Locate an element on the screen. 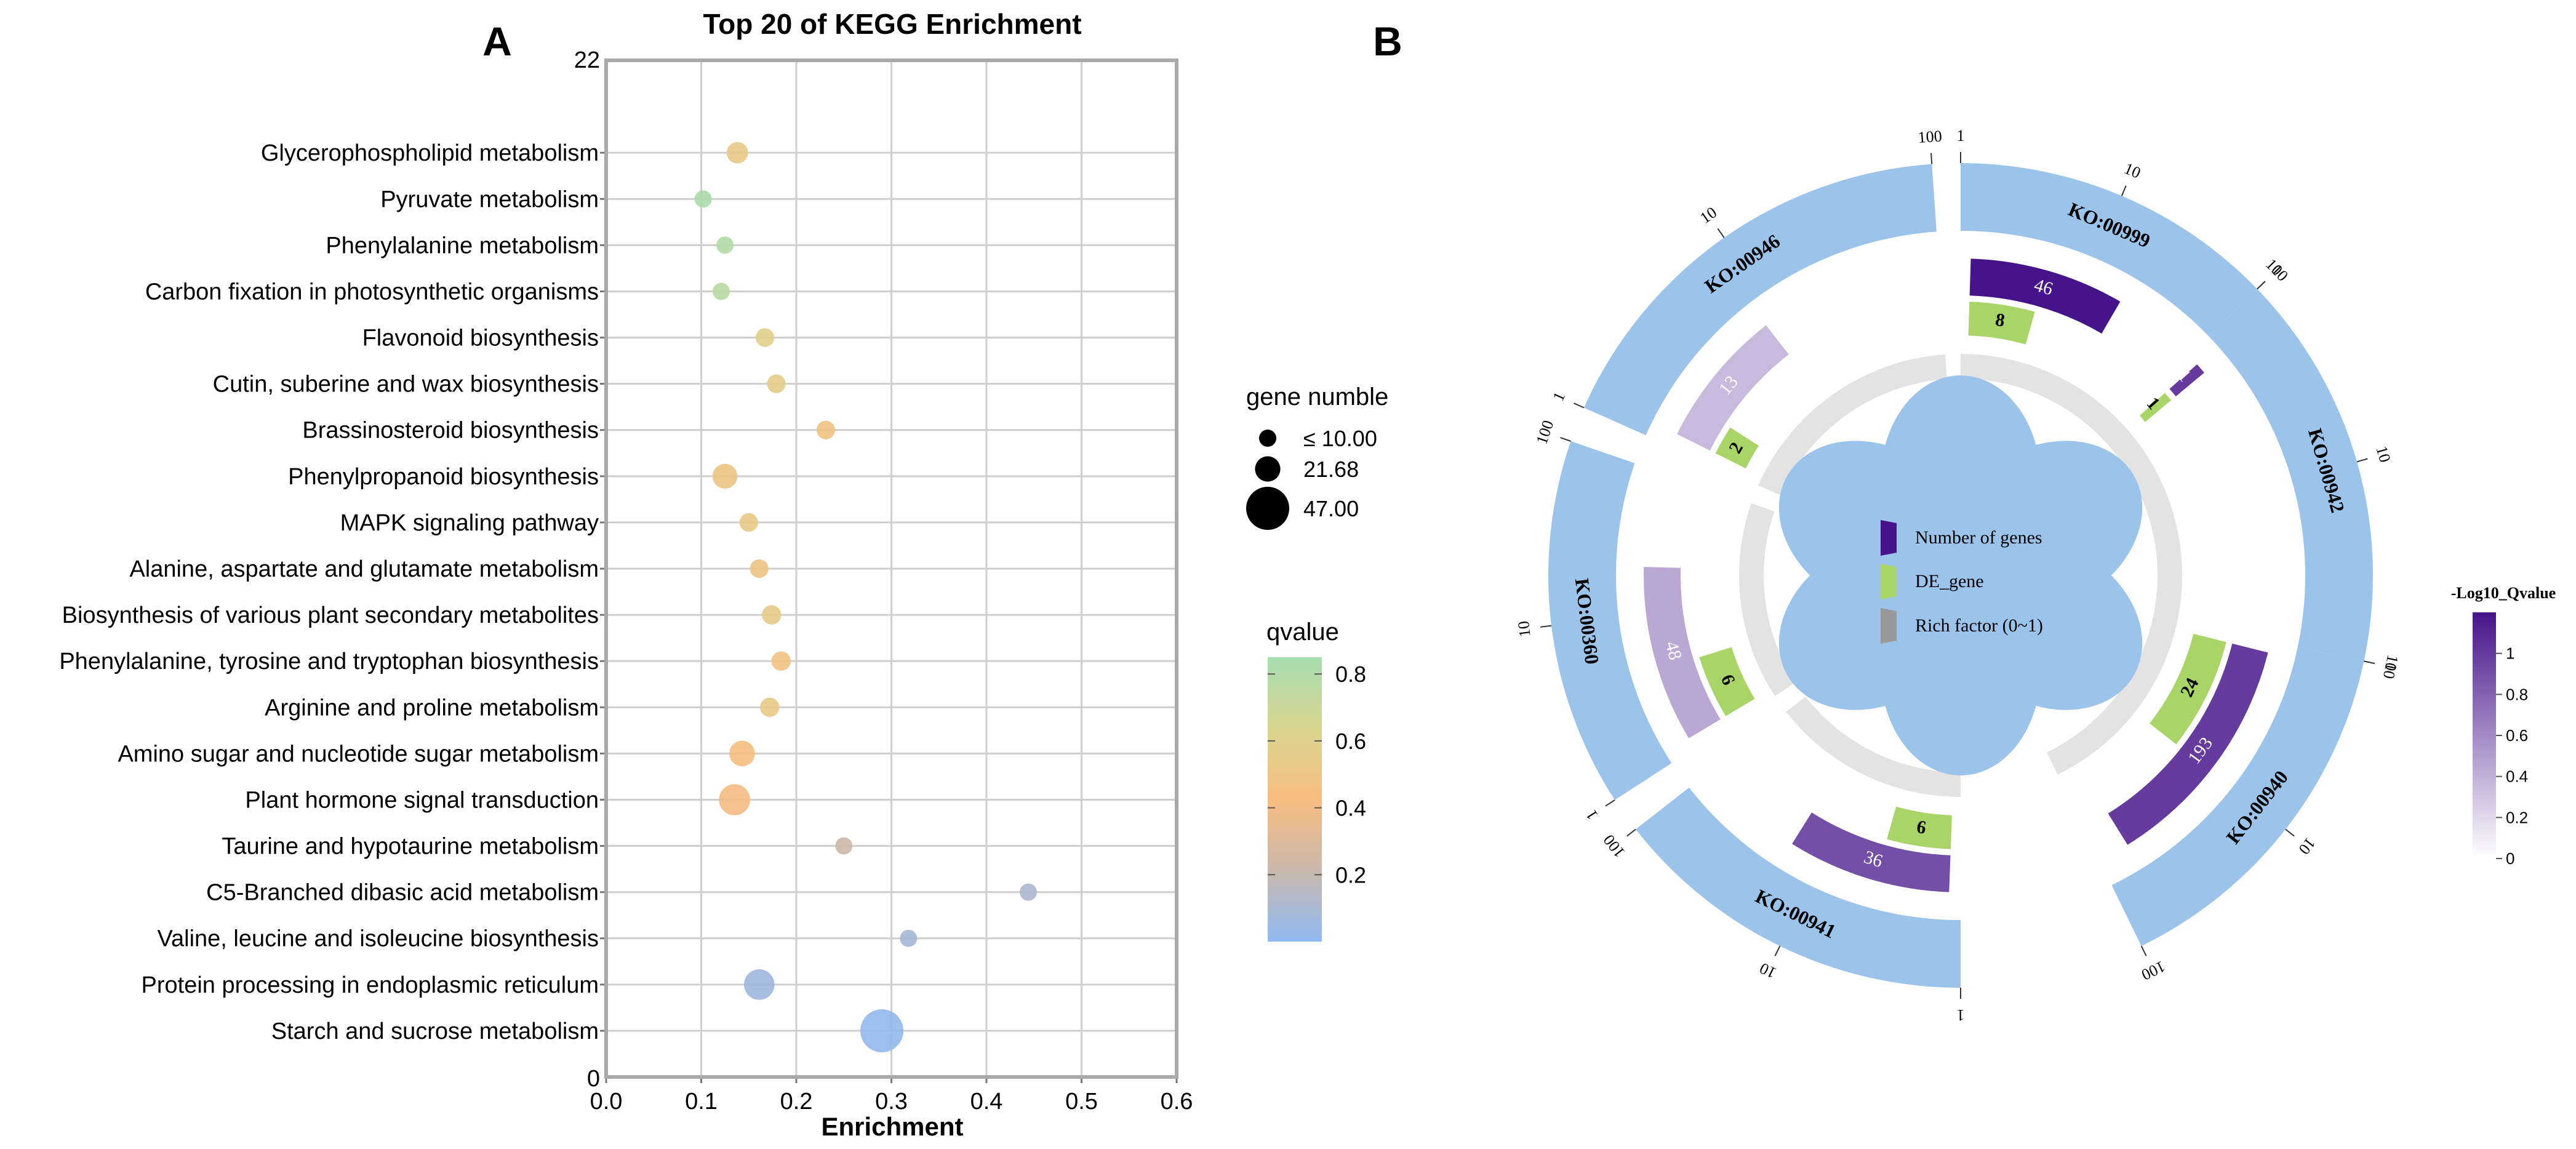 The width and height of the screenshot is (2576, 1149). qvalue-tick-label: 0.2 is located at coordinates (1350, 874).